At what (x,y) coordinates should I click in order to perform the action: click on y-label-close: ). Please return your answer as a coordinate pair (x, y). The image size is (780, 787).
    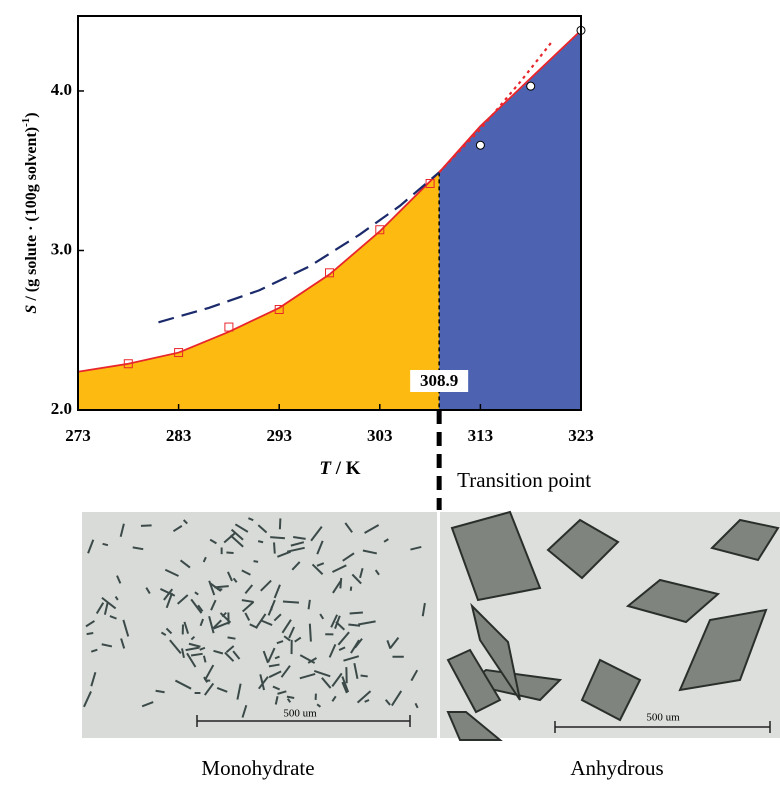
    Looking at the image, I should click on (31, 114).